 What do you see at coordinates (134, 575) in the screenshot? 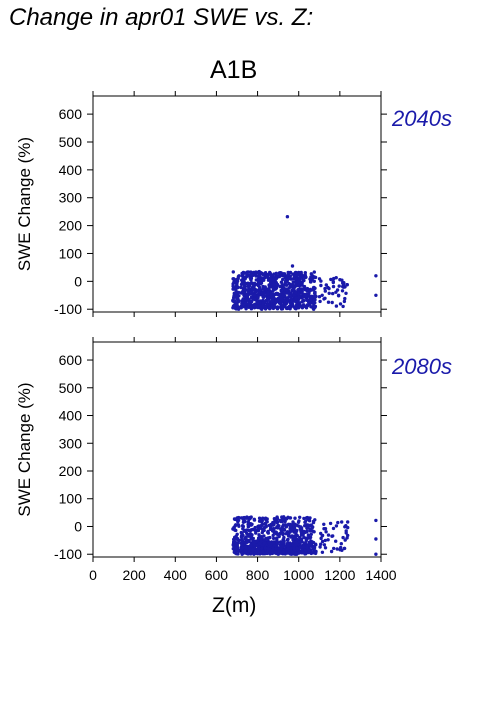
I see `x-tick-label: 200` at bounding box center [134, 575].